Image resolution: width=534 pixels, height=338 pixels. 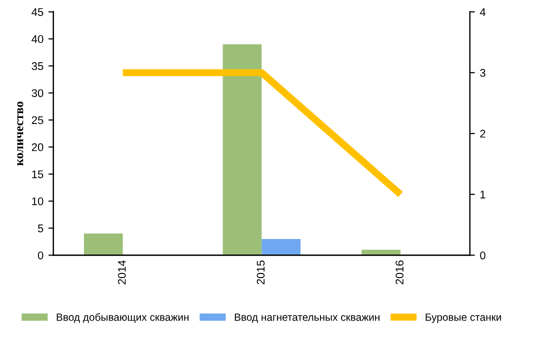 What do you see at coordinates (38, 12) in the screenshot?
I see `y-tick-label: 45` at bounding box center [38, 12].